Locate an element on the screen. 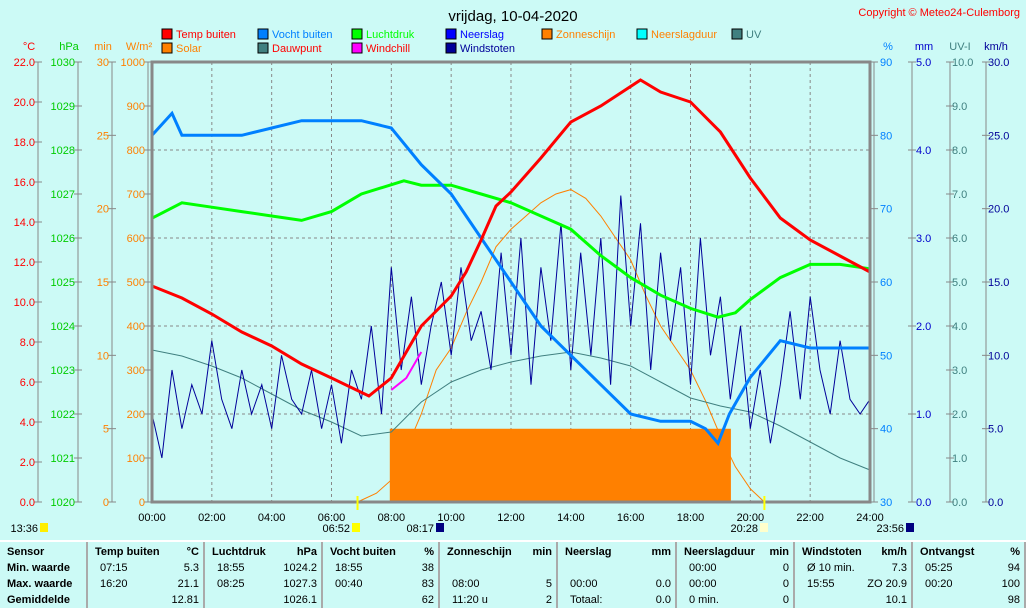 This screenshot has height=608, width=1026. stats-cell: Totaal: is located at coordinates (586, 600).